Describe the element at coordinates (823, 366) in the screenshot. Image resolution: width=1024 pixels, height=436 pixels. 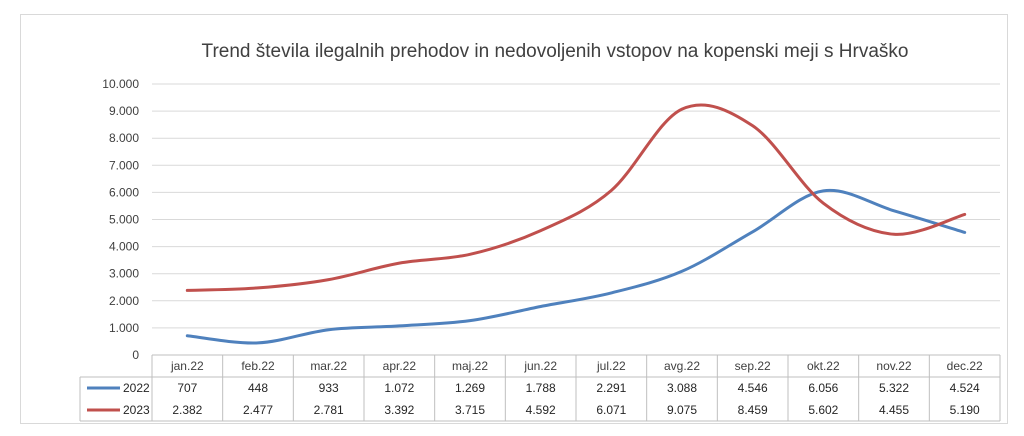
I see `x-tick-label: okt.22` at that location.